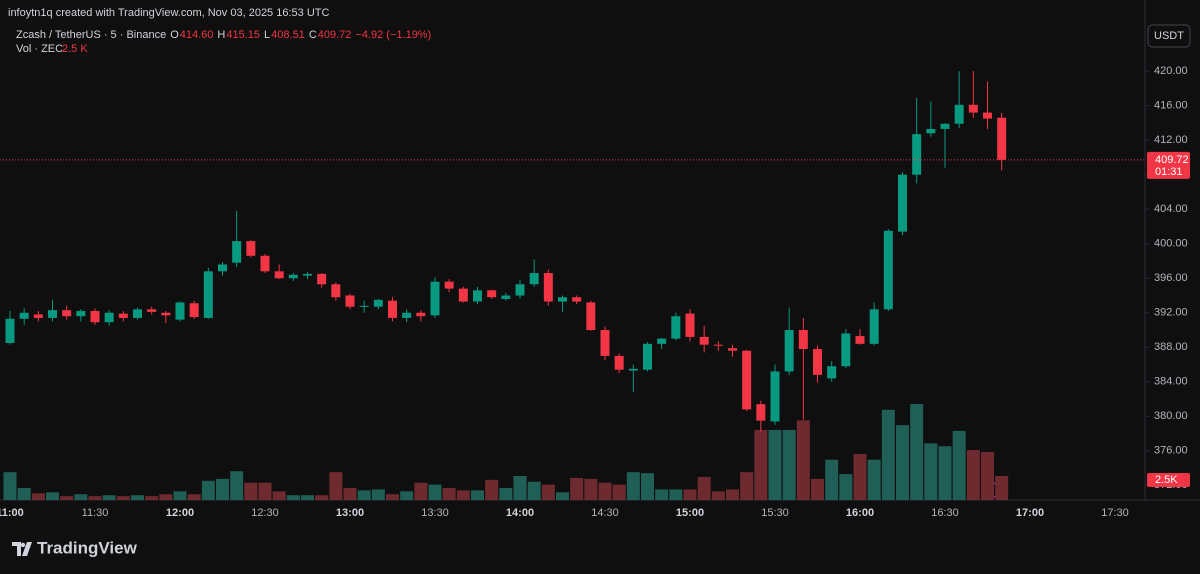 The height and width of the screenshot is (574, 1200). Describe the element at coordinates (1171, 209) in the screenshot. I see `y-tick-label: 404.00` at that location.